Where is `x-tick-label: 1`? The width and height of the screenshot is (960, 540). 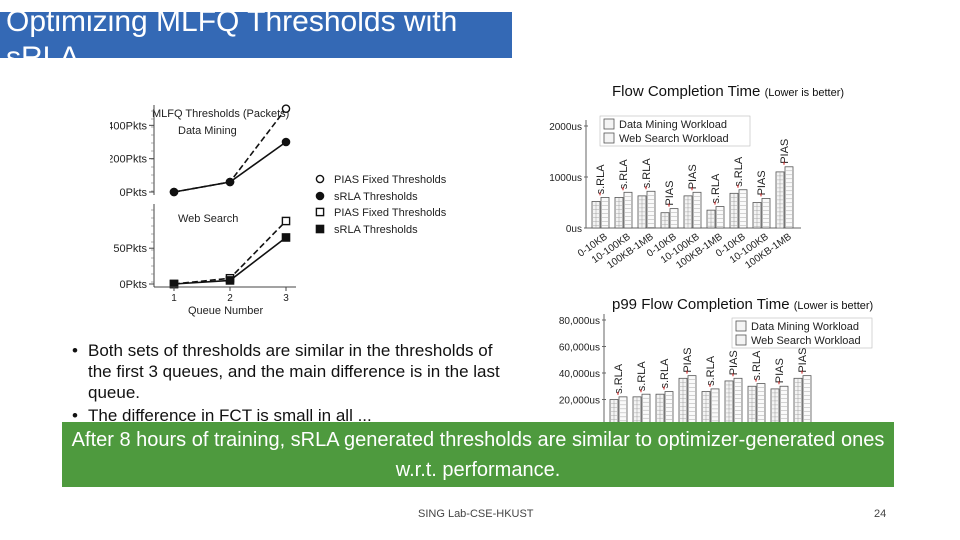 x-tick-label: 1 is located at coordinates (174, 298).